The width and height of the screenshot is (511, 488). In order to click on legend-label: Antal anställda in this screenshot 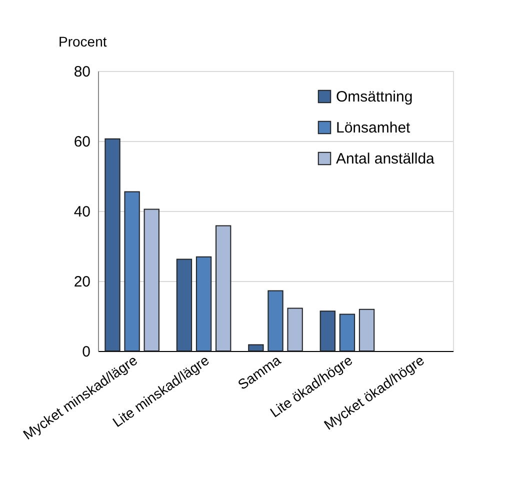, I will do `click(386, 159)`.